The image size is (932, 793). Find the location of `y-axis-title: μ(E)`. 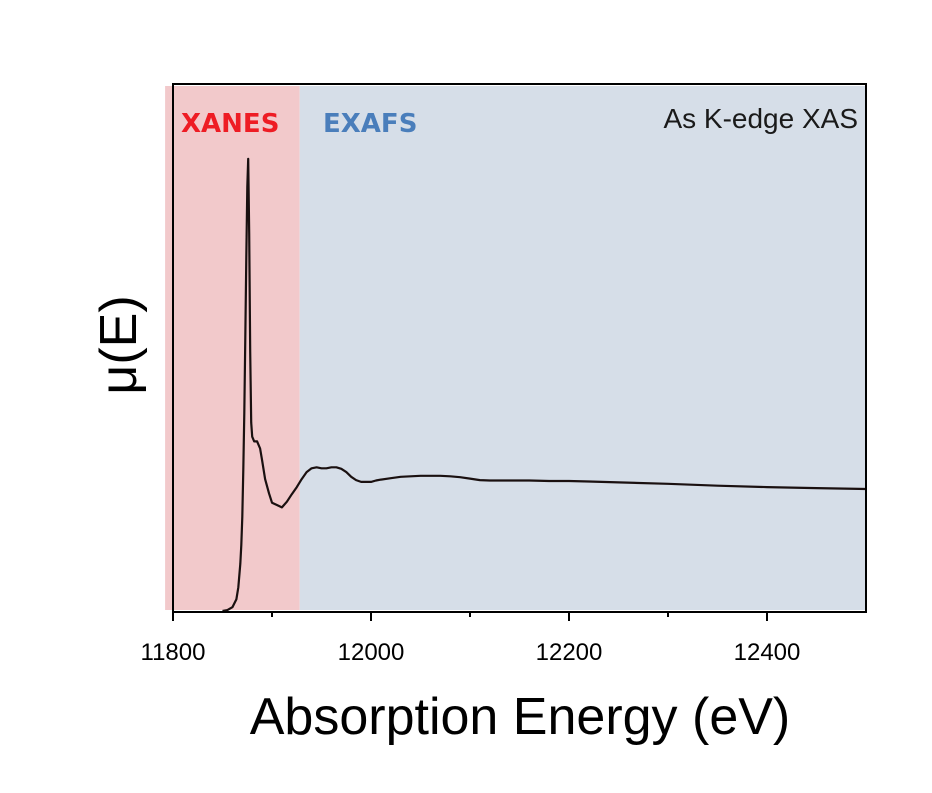

y-axis-title: μ(E) is located at coordinates (119, 344).